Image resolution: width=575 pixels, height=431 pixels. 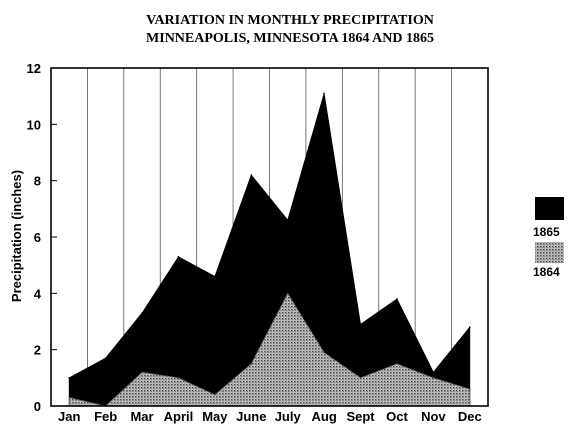 What do you see at coordinates (37, 237) in the screenshot?
I see `y-tick-label: 6` at bounding box center [37, 237].